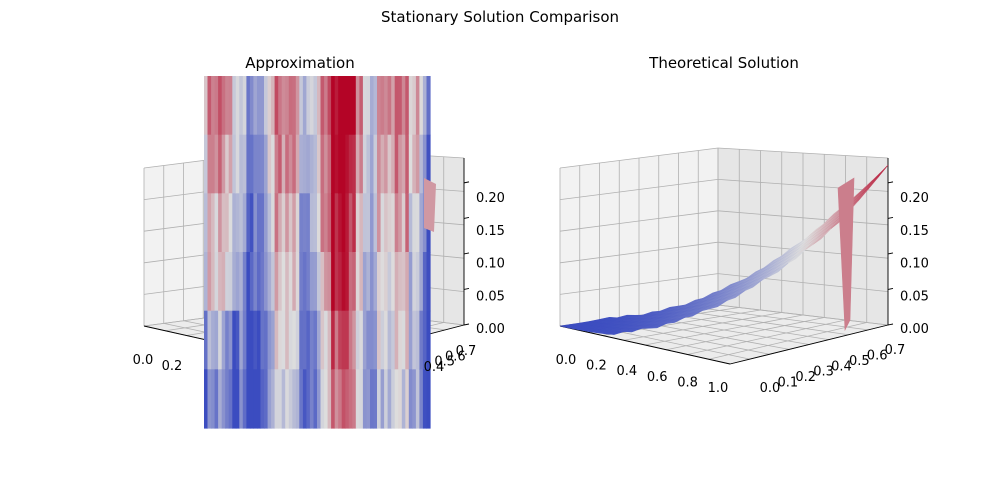 The height and width of the screenshot is (500, 1000). Describe the element at coordinates (841, 366) in the screenshot. I see `y-tick-label: 0.4` at that location.